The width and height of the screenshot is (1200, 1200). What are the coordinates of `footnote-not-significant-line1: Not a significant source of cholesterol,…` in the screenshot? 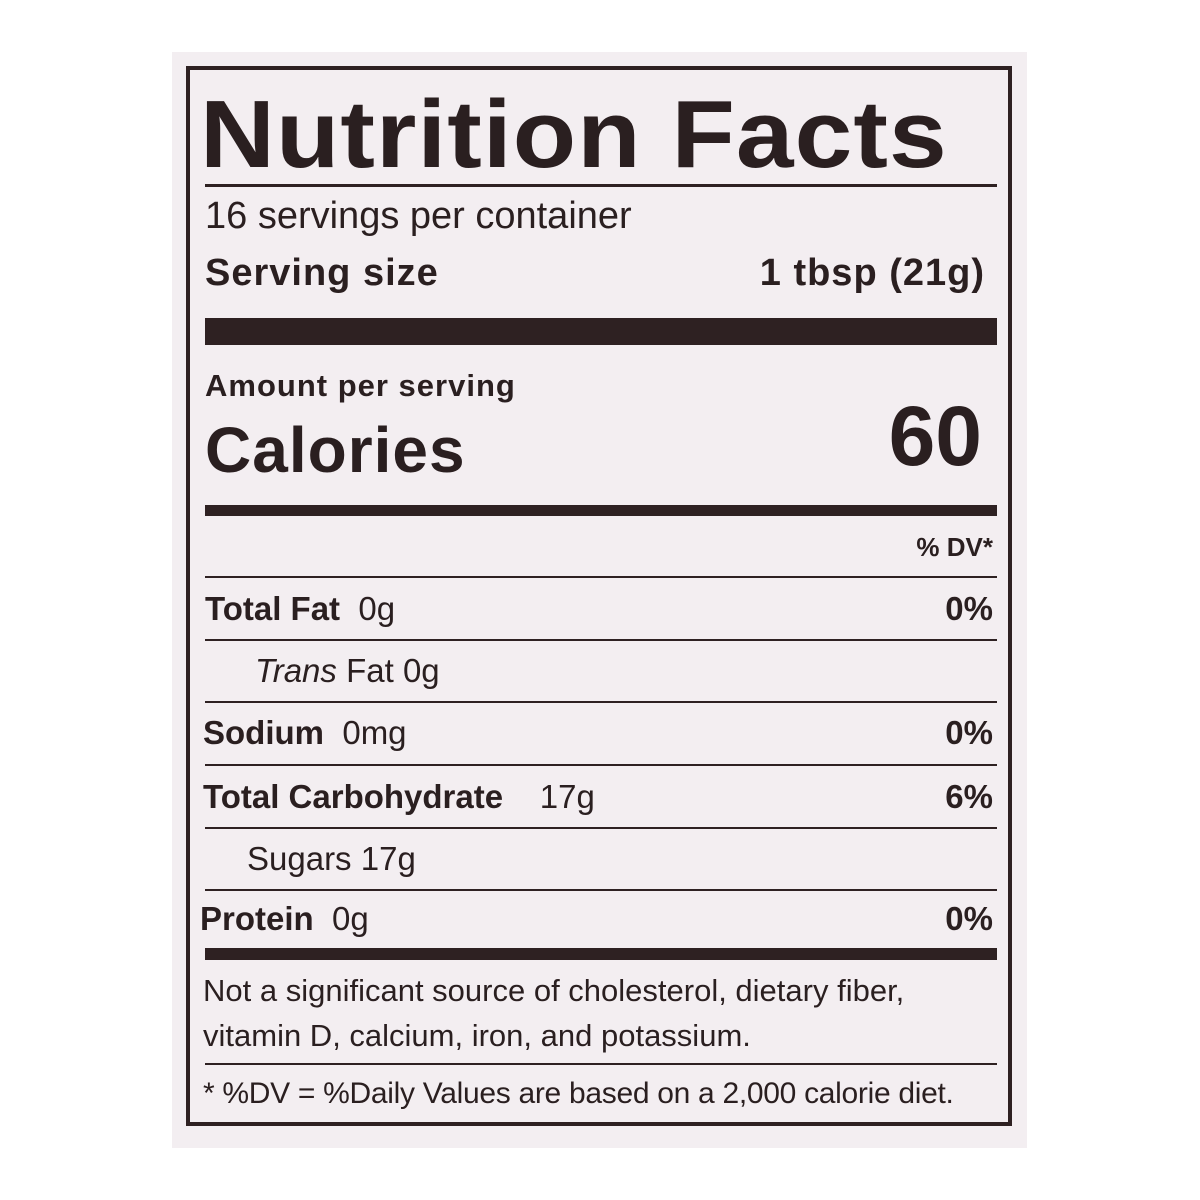 It's located at (554, 990).